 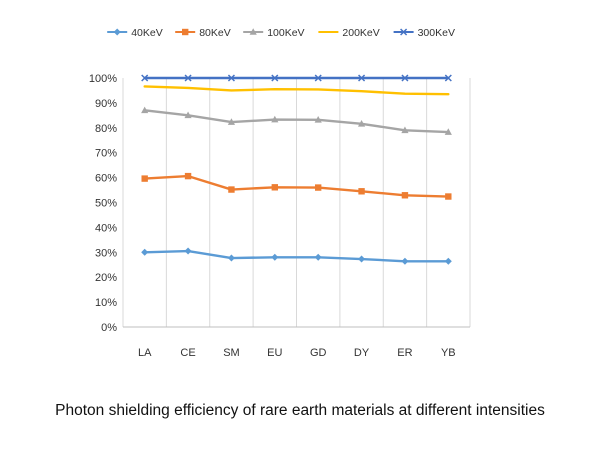 I want to click on series-300kev-point-ce-stroke-b, so click(x=188, y=78).